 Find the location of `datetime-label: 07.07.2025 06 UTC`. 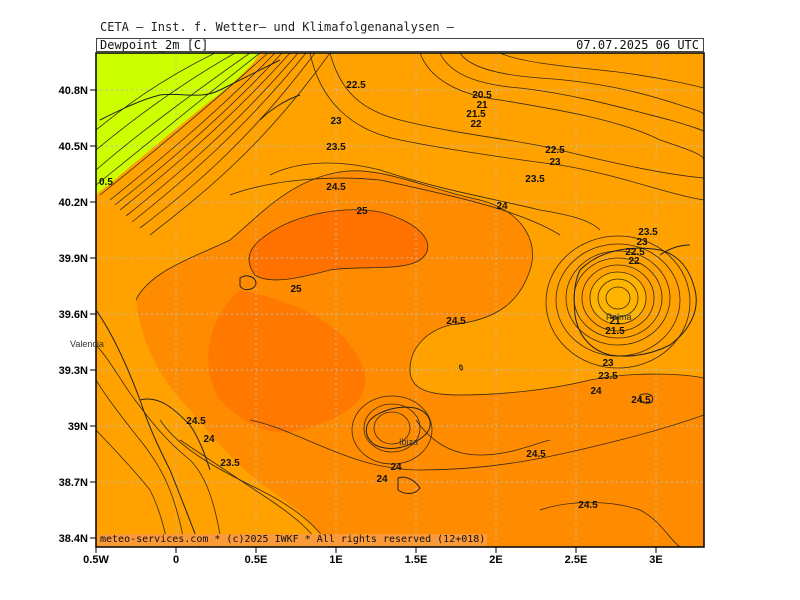

datetime-label: 07.07.2025 06 UTC is located at coordinates (637, 45).